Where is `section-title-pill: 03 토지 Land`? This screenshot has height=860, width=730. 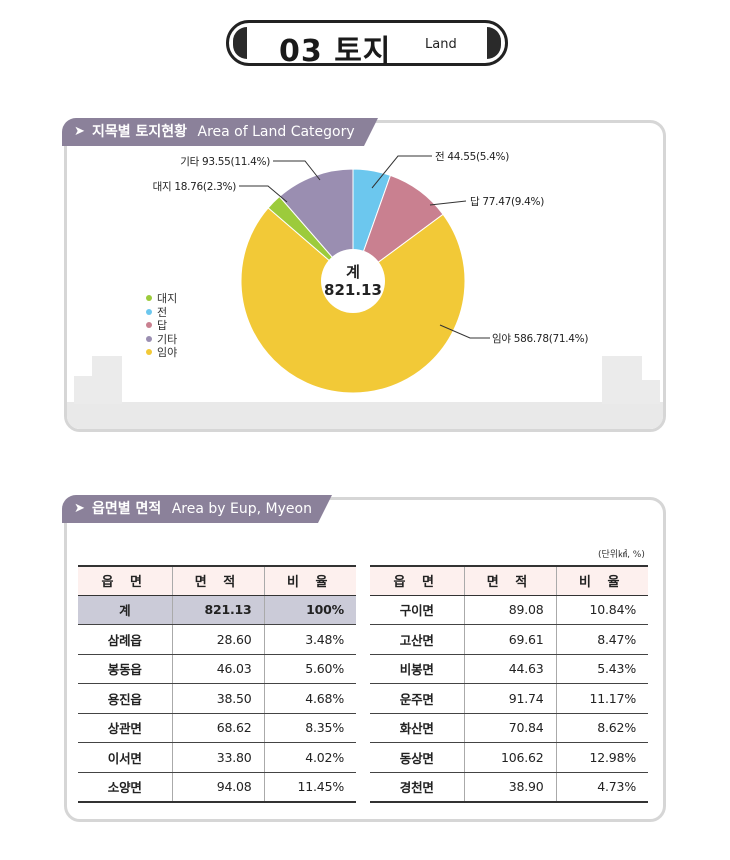 section-title-pill: 03 토지 Land is located at coordinates (367, 44).